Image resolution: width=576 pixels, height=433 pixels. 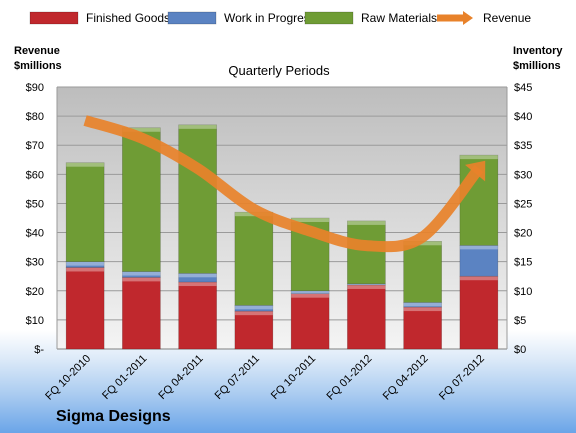 What do you see at coordinates (507, 18) in the screenshot?
I see `legend-label: Revenue` at bounding box center [507, 18].